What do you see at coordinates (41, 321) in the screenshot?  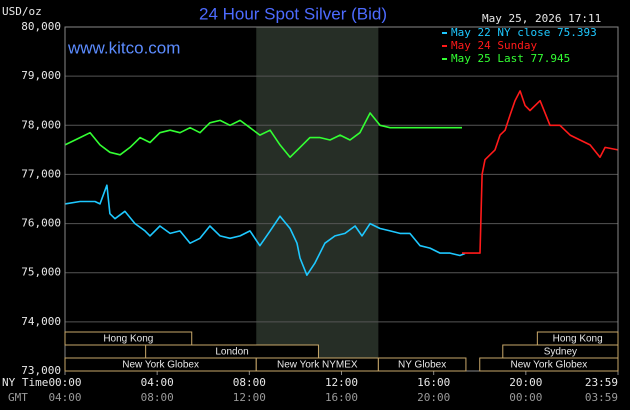 I see `y-tick-label: 74,000` at bounding box center [41, 321].